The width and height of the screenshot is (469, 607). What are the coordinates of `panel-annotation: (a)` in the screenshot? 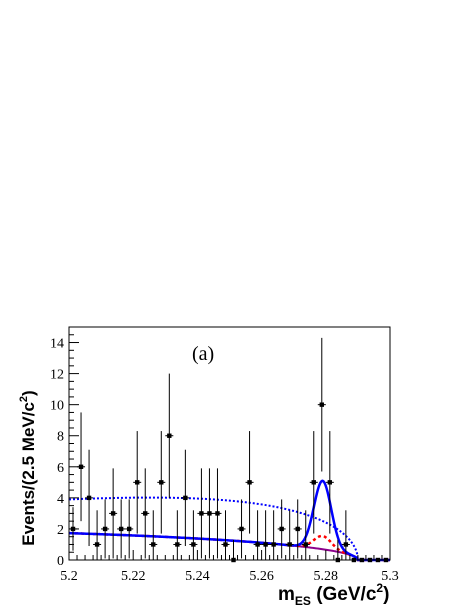 It's located at (203, 354).